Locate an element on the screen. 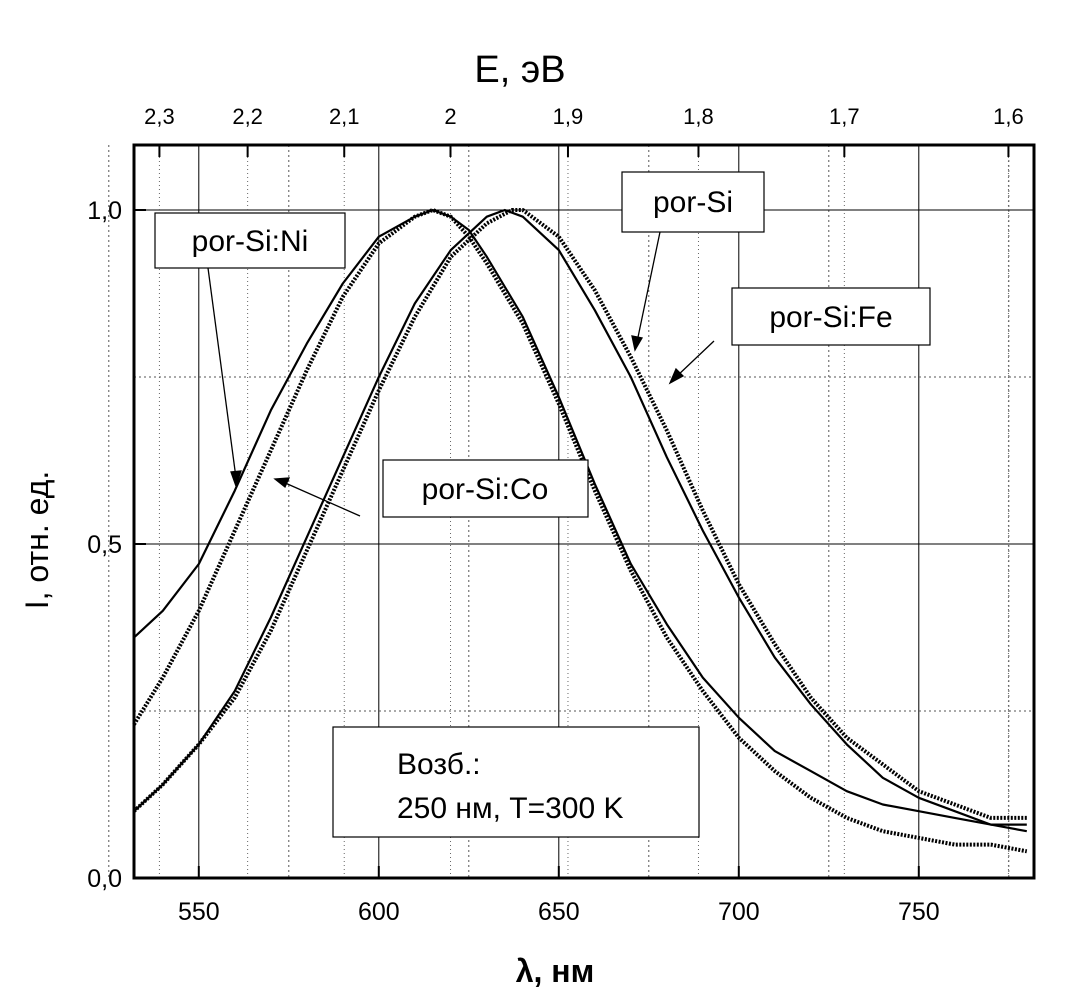  svg-text: por-Si is located at coordinates (693, 202).